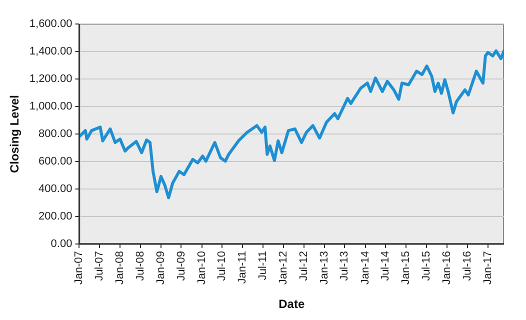  What do you see at coordinates (262, 265) in the screenshot?
I see `x-tick-label: Jul-11` at bounding box center [262, 265].